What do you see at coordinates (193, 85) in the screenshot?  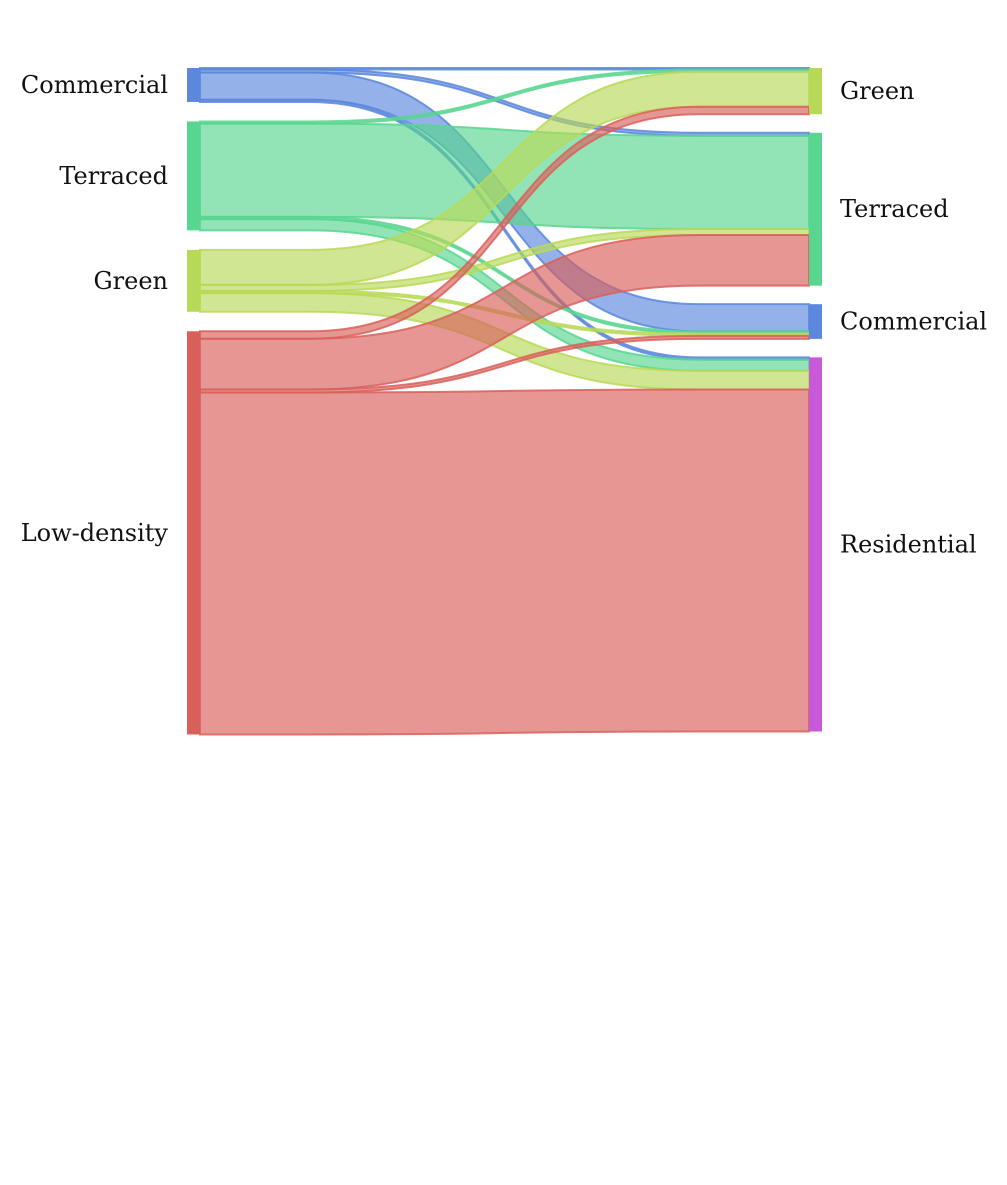 I see `source-node-commercial` at bounding box center [193, 85].